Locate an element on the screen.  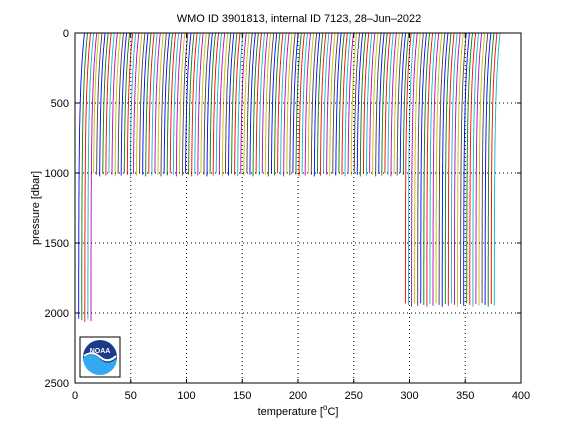
x-axis-label-pre: temperature [ is located at coordinates (290, 412).